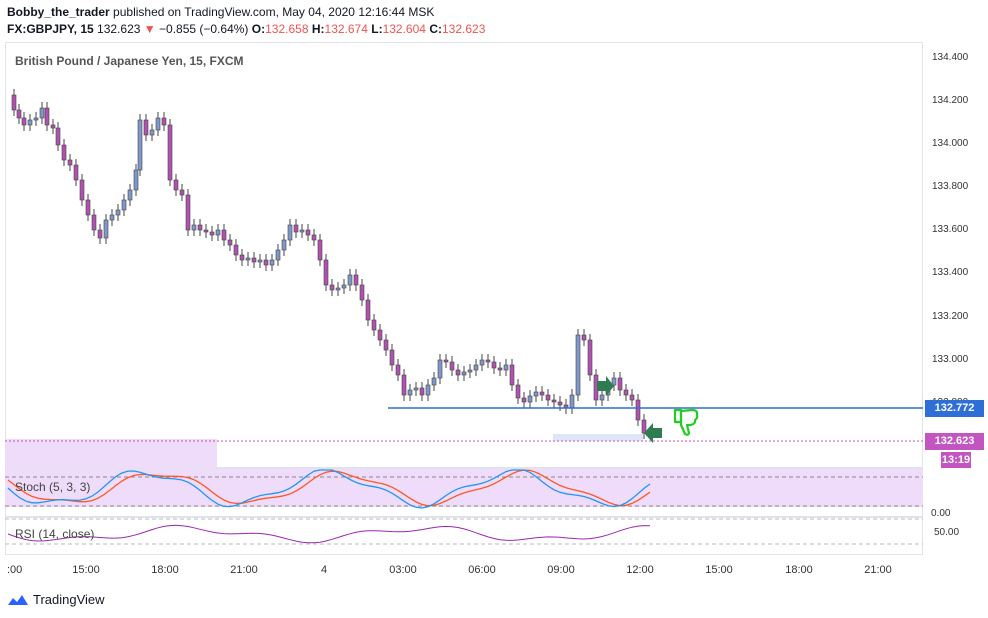 This screenshot has height=618, width=988. What do you see at coordinates (956, 460) in the screenshot?
I see `countdown-tag: 13:19` at bounding box center [956, 460].